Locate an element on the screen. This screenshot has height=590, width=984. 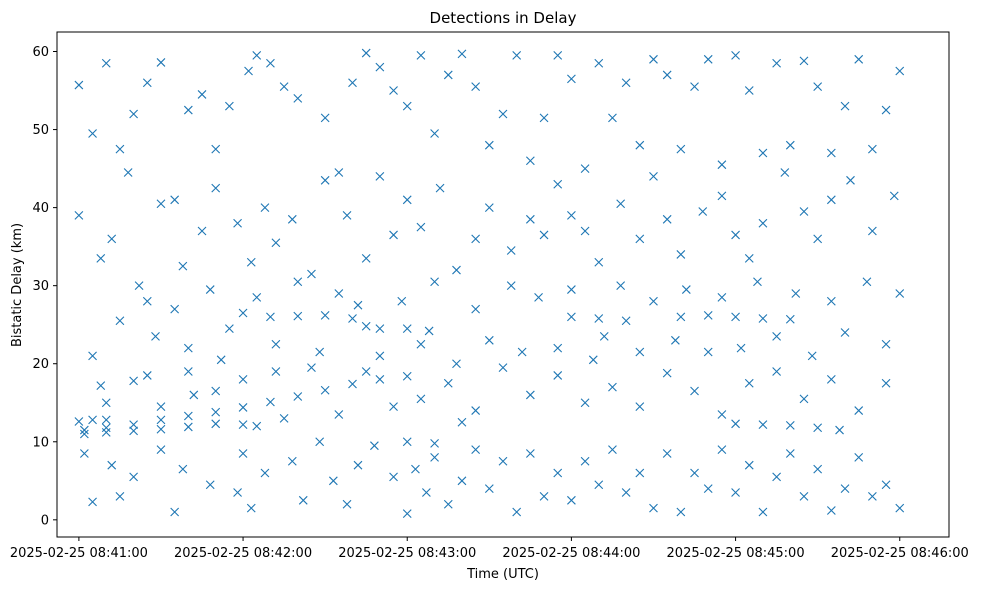
y-tick-label: 60 is located at coordinates (40, 52).